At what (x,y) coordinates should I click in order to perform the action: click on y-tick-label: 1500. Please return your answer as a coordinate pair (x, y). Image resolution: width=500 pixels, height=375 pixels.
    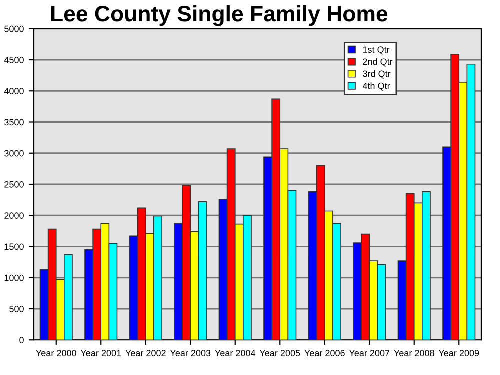
    Looking at the image, I should click on (14, 247).